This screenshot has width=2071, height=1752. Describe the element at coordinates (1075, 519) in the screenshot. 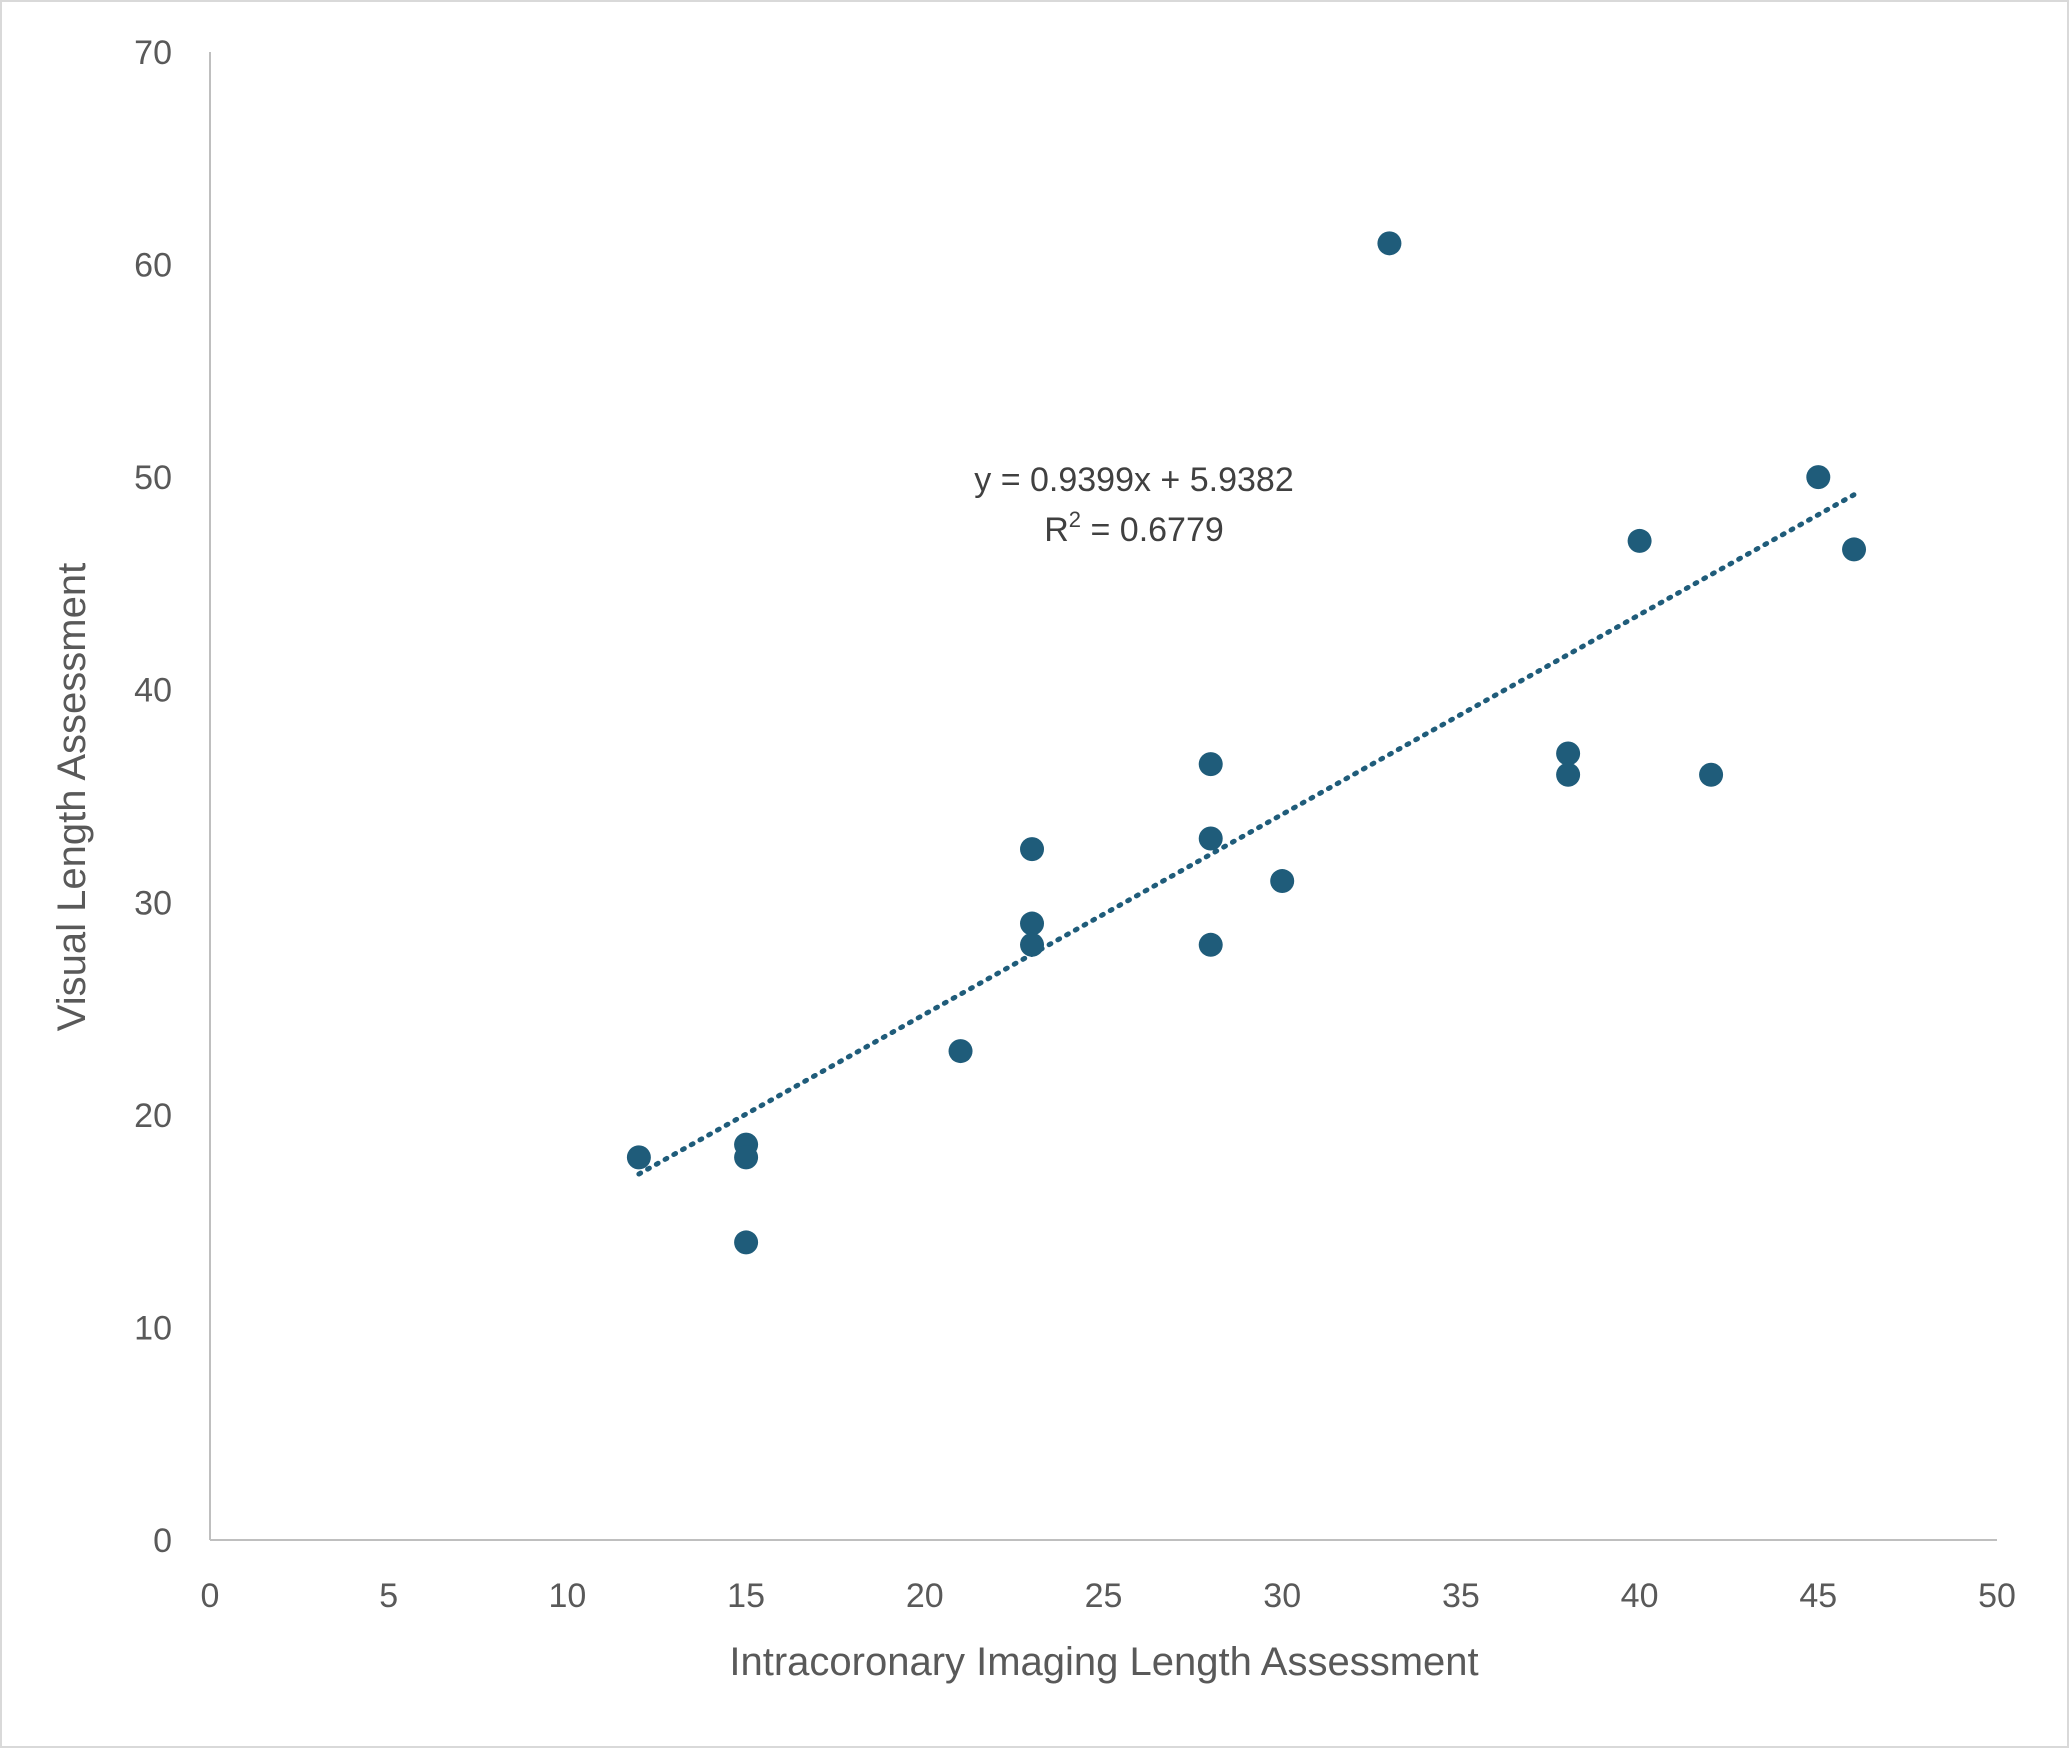

I see `r2-superscript: 2` at that location.